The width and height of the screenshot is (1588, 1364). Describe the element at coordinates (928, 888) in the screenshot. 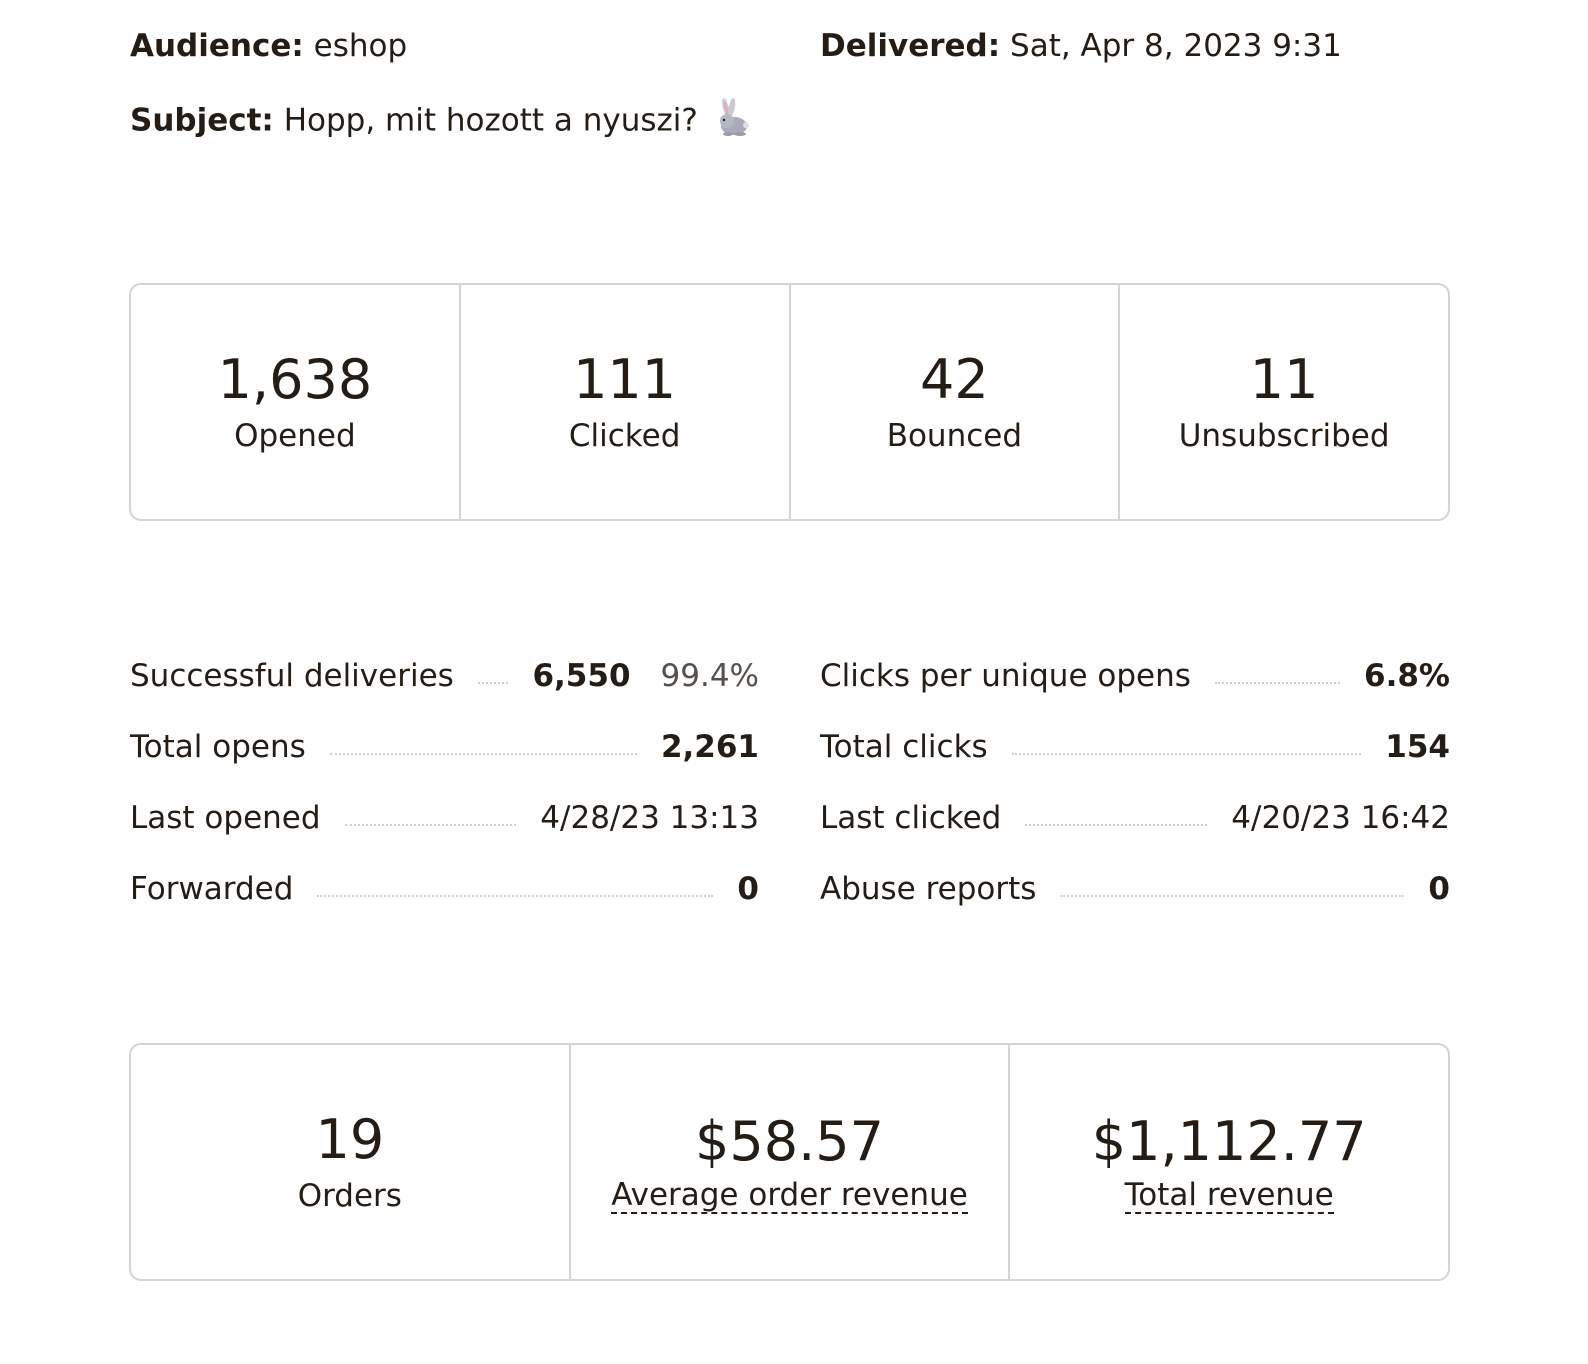

I see `detail-label: Abuse reports` at that location.